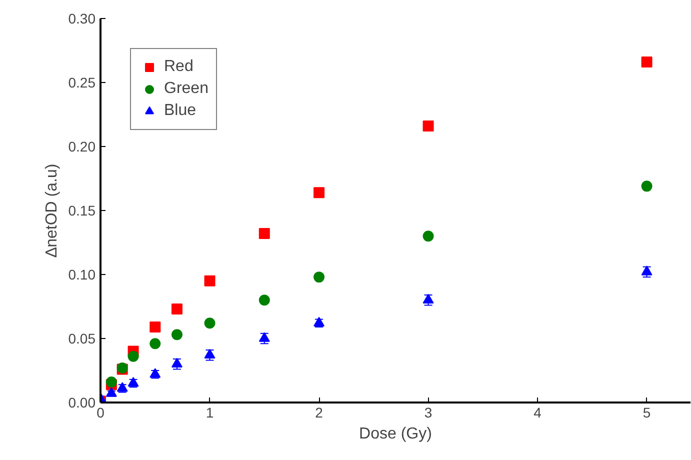 This screenshot has width=691, height=460. Describe the element at coordinates (82, 18) in the screenshot. I see `y-tick-label: 0.30` at that location.